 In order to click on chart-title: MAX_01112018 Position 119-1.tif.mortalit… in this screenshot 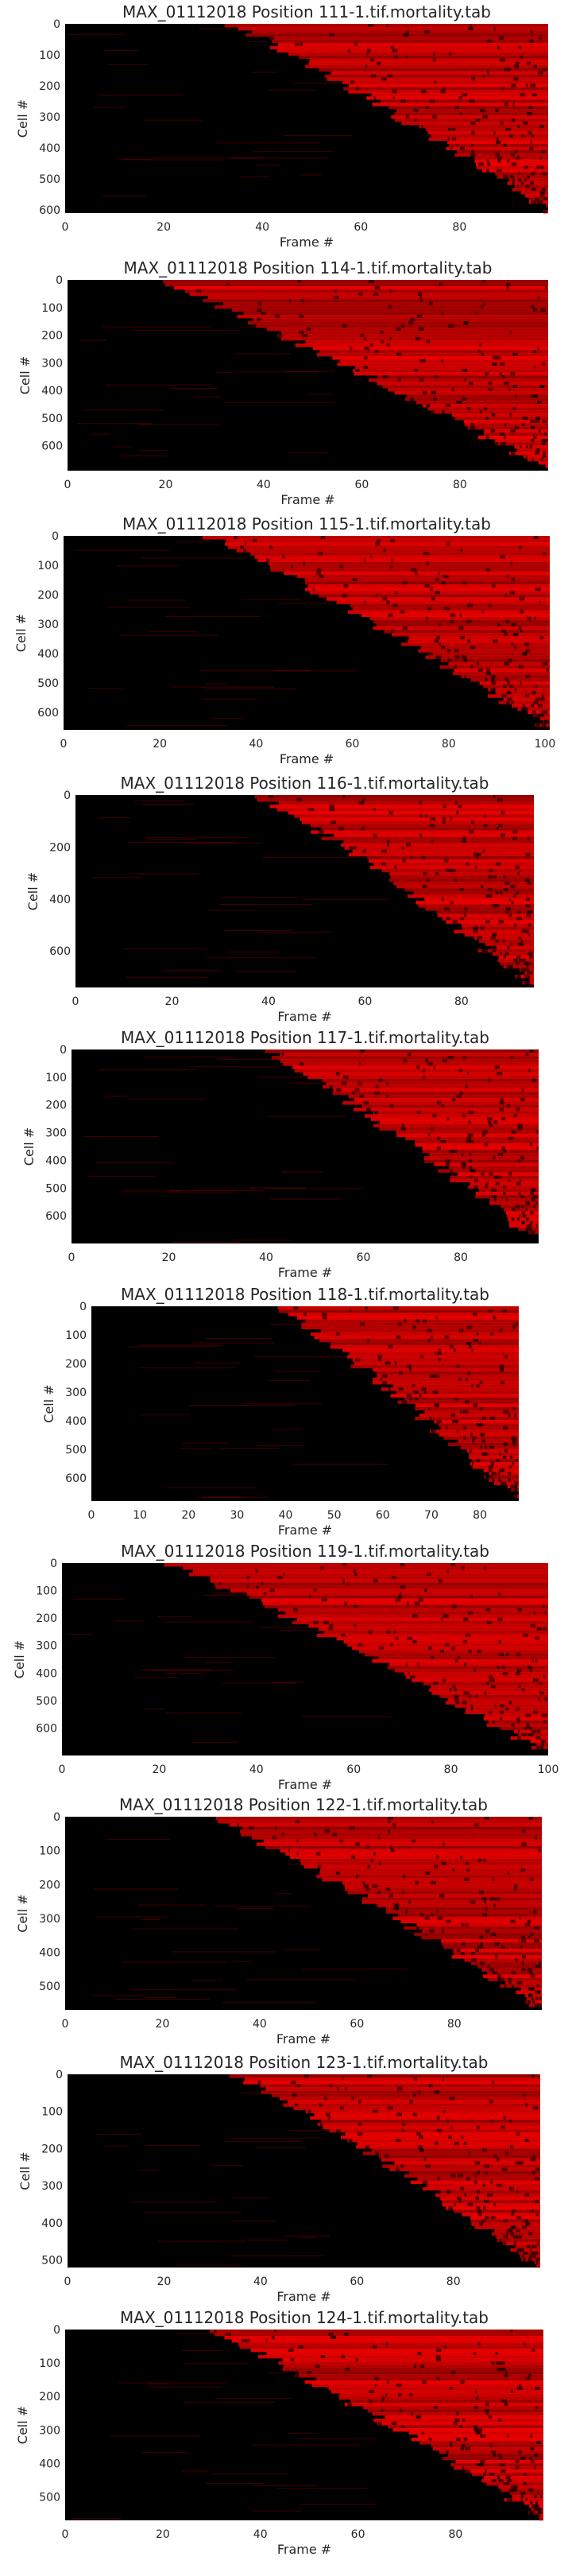, I will do `click(305, 1551)`.